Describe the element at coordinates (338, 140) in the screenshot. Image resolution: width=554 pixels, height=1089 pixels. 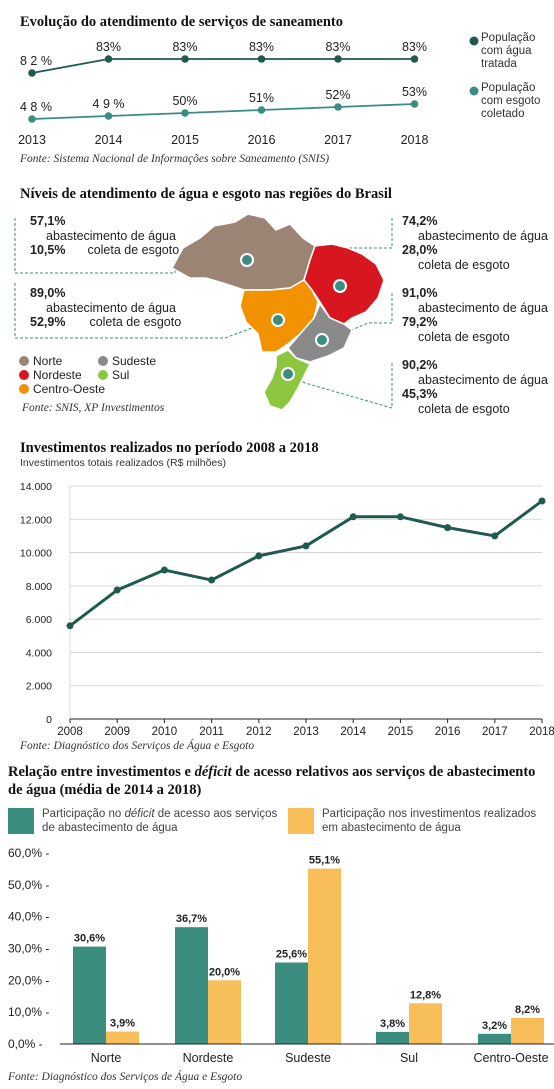
I see `year-label-2017: 2017` at that location.